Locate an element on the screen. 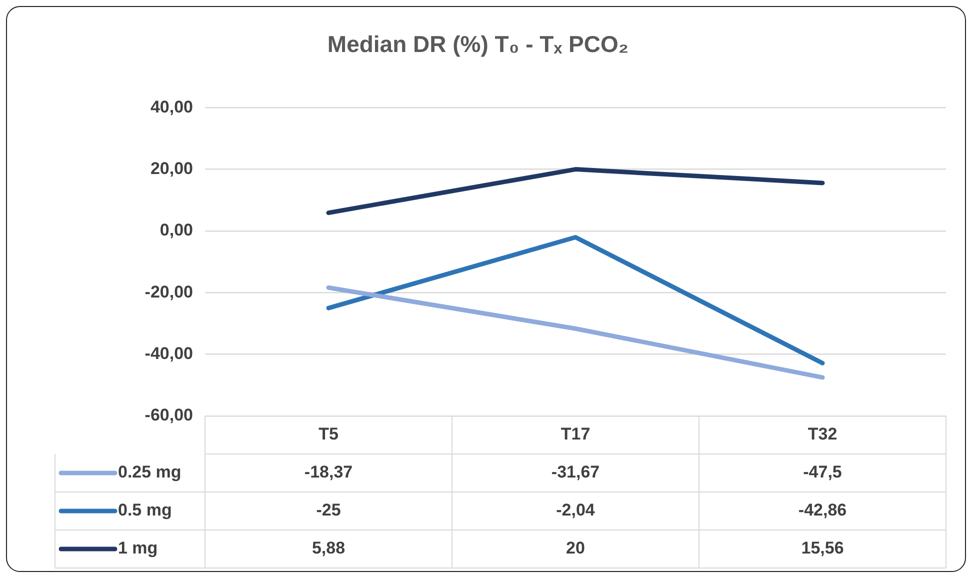  data-label: -18,37 is located at coordinates (328, 472).